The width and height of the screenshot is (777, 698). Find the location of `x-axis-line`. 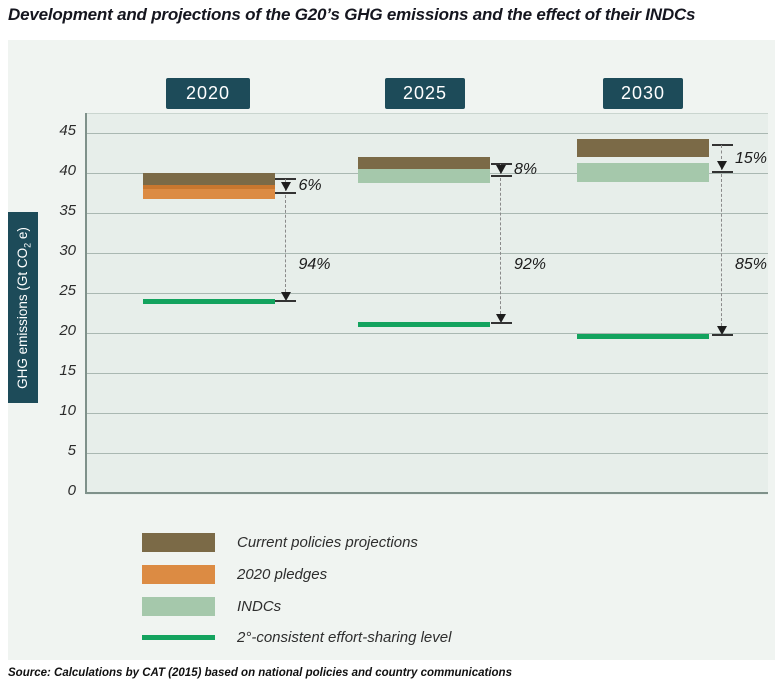

x-axis-line is located at coordinates (426, 493).